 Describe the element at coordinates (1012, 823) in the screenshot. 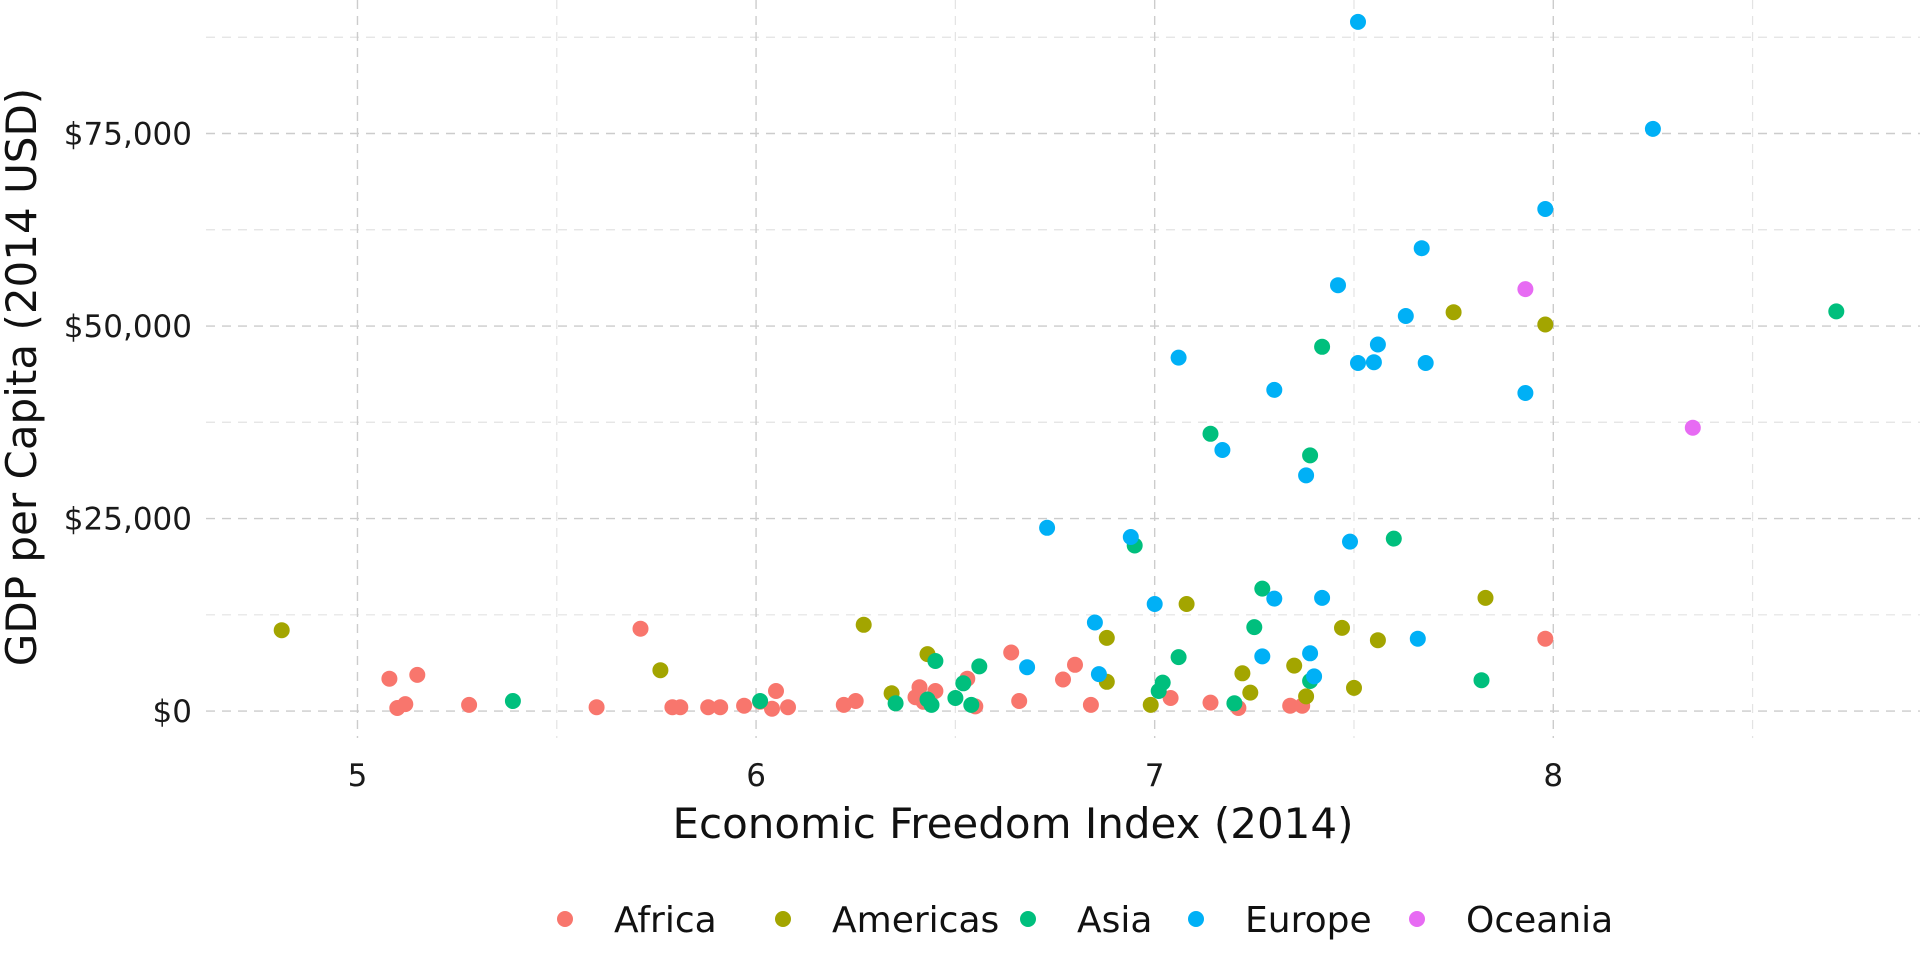

I see `x-axis-title: Economic Freedom Index (2014)` at that location.